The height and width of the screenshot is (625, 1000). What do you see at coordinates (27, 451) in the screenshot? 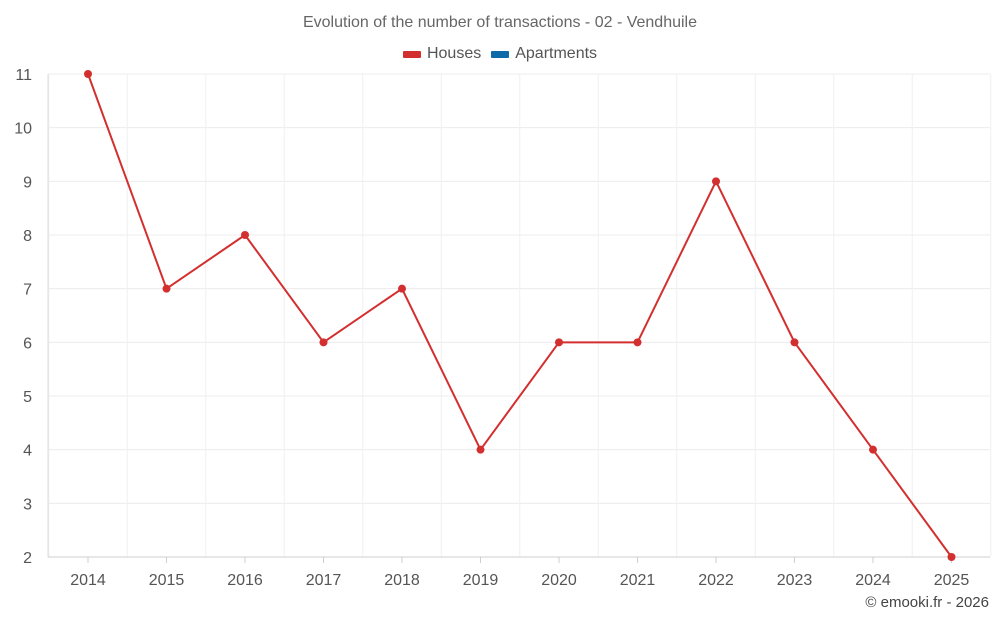
I see `y-tick-label: 4` at bounding box center [27, 451].